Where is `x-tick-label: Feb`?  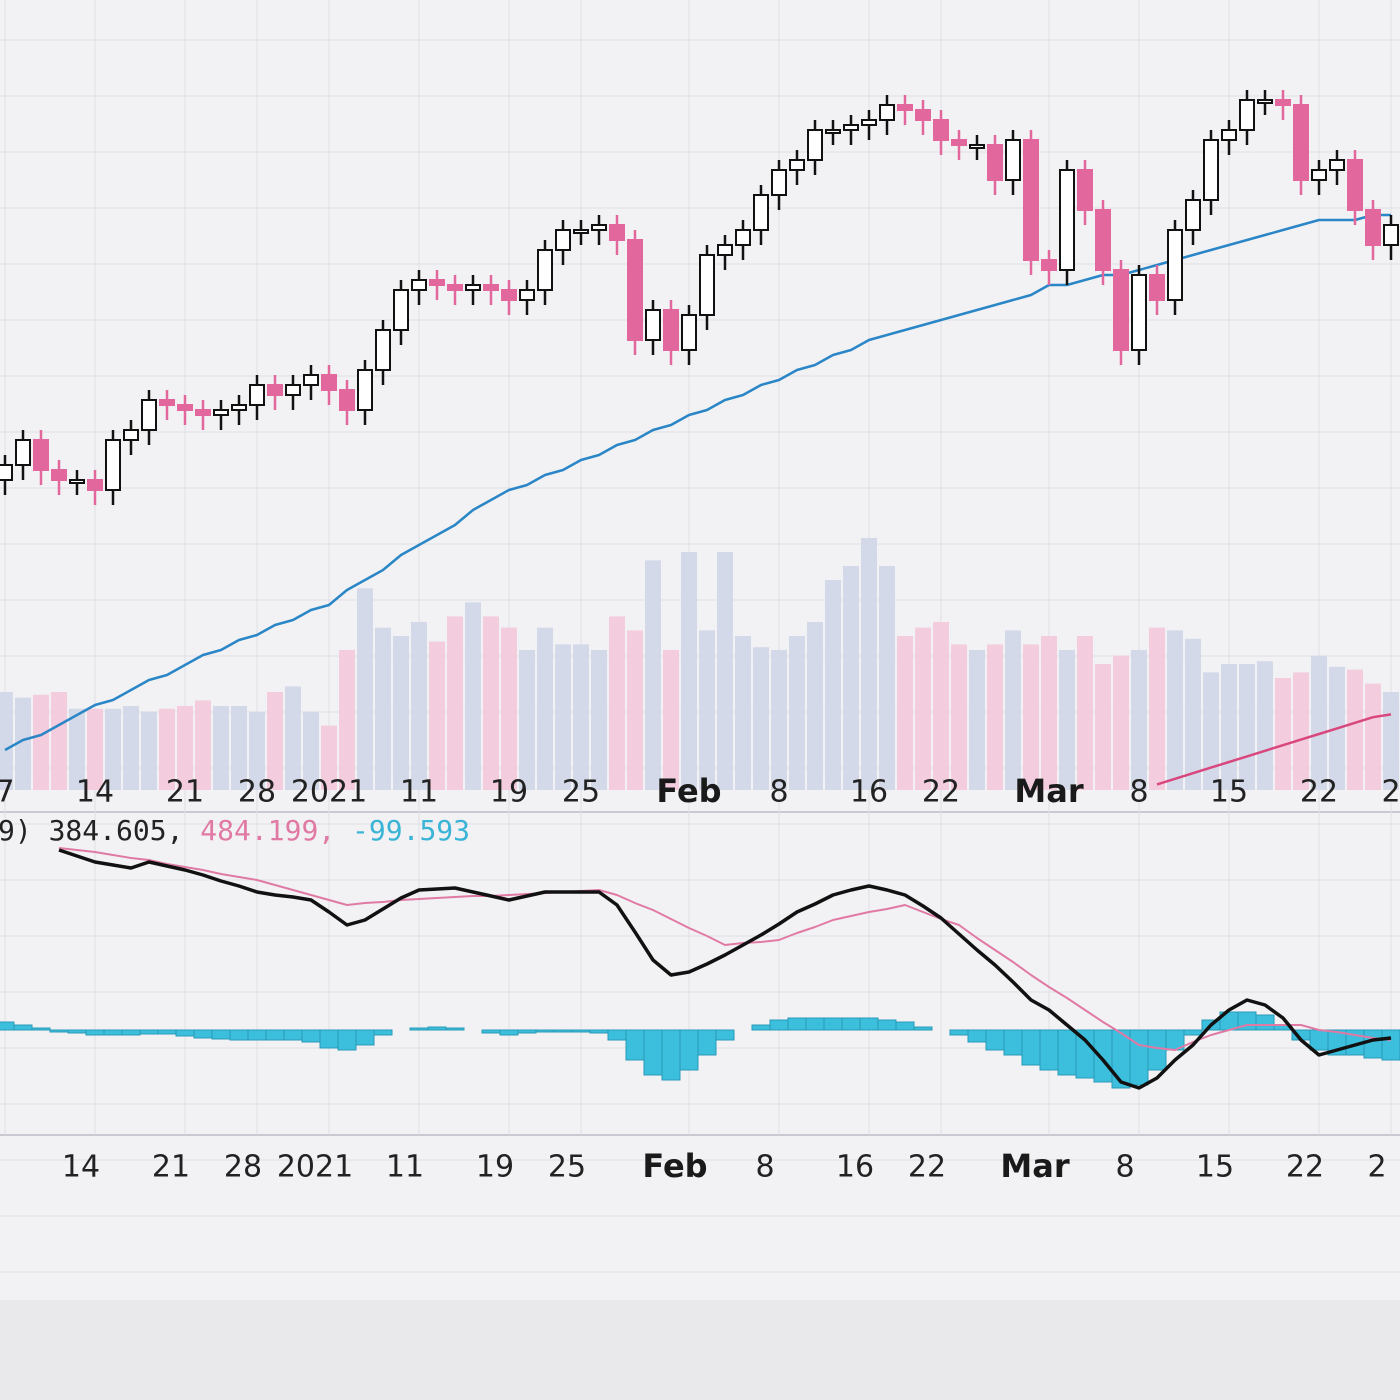
x-tick-label: Feb is located at coordinates (674, 1166).